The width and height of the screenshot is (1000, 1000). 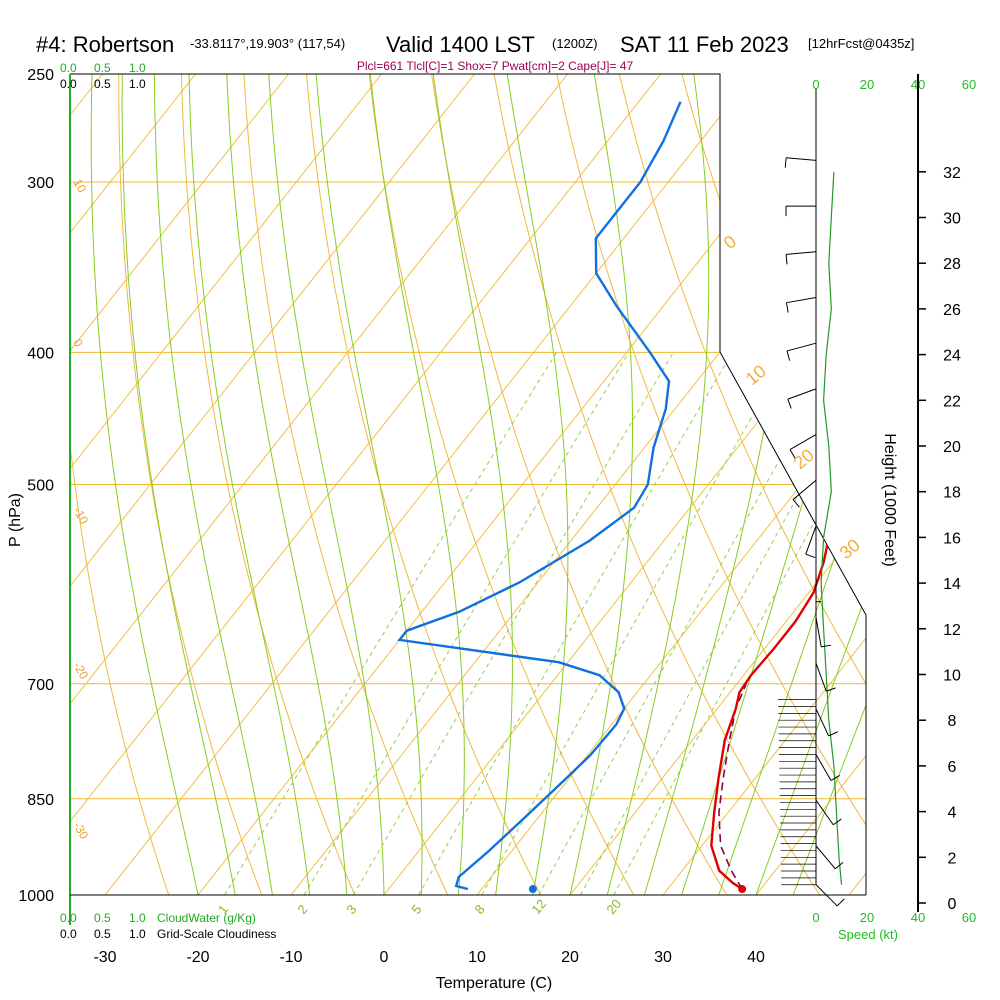 What do you see at coordinates (952, 219) in the screenshot?
I see `height-tick-label: 30` at bounding box center [952, 219].